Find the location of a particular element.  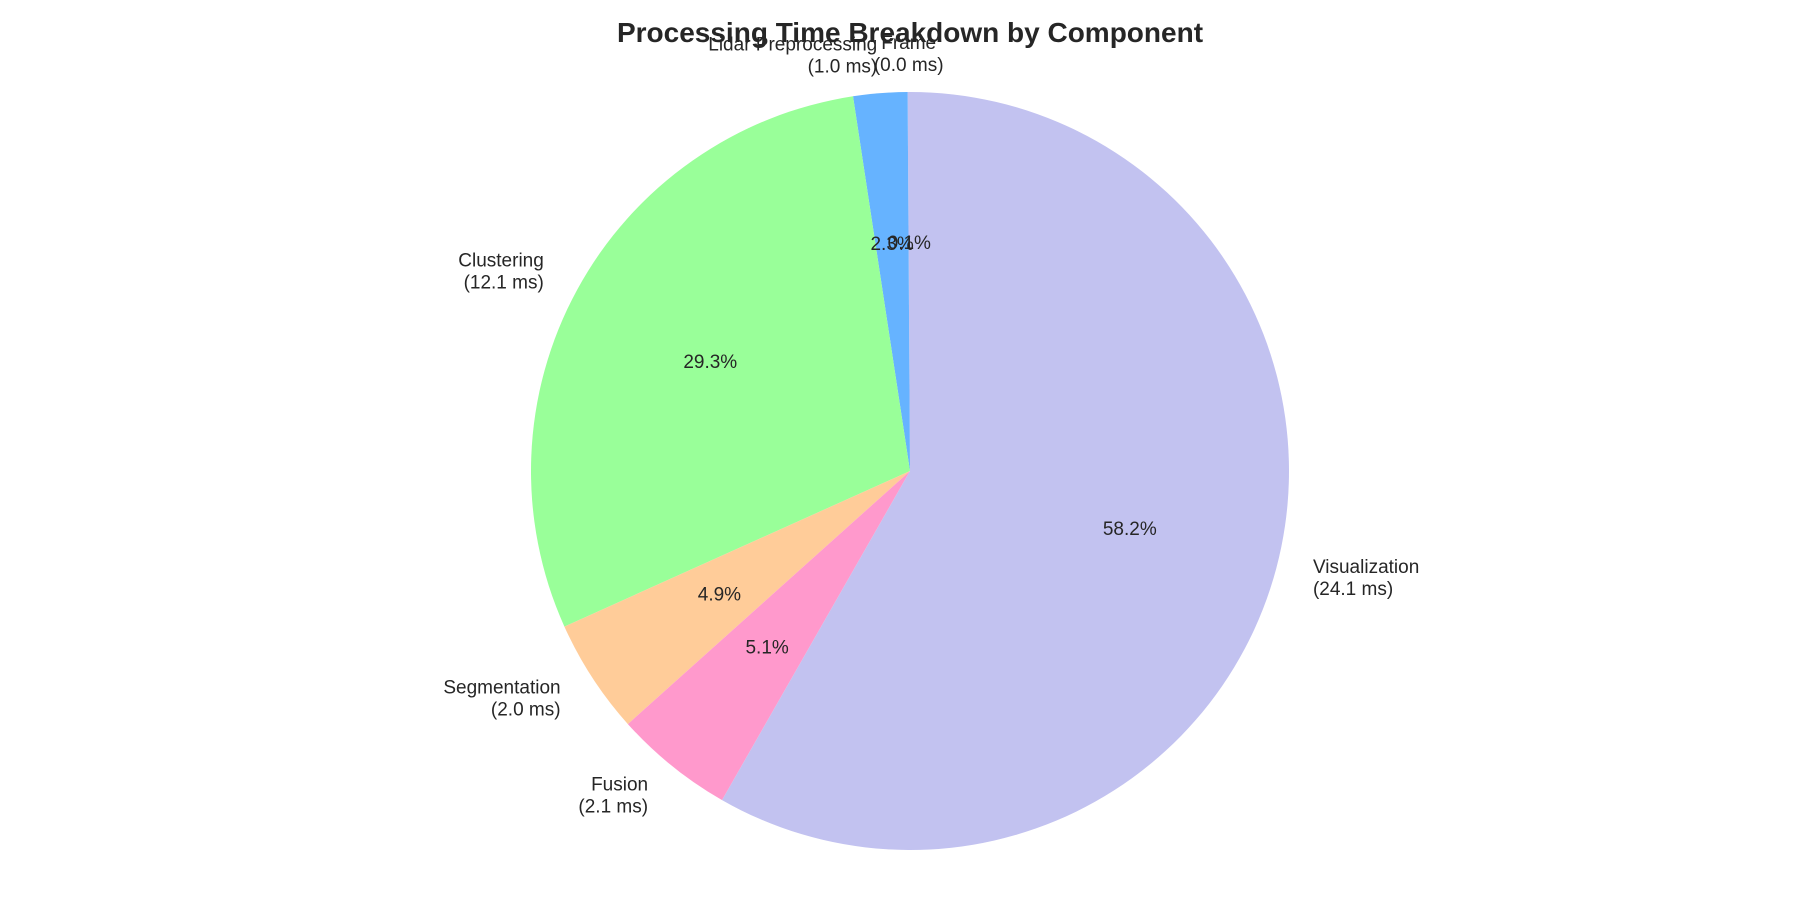

chart-title: Processing Time Breakdown by Component is located at coordinates (910, 32).